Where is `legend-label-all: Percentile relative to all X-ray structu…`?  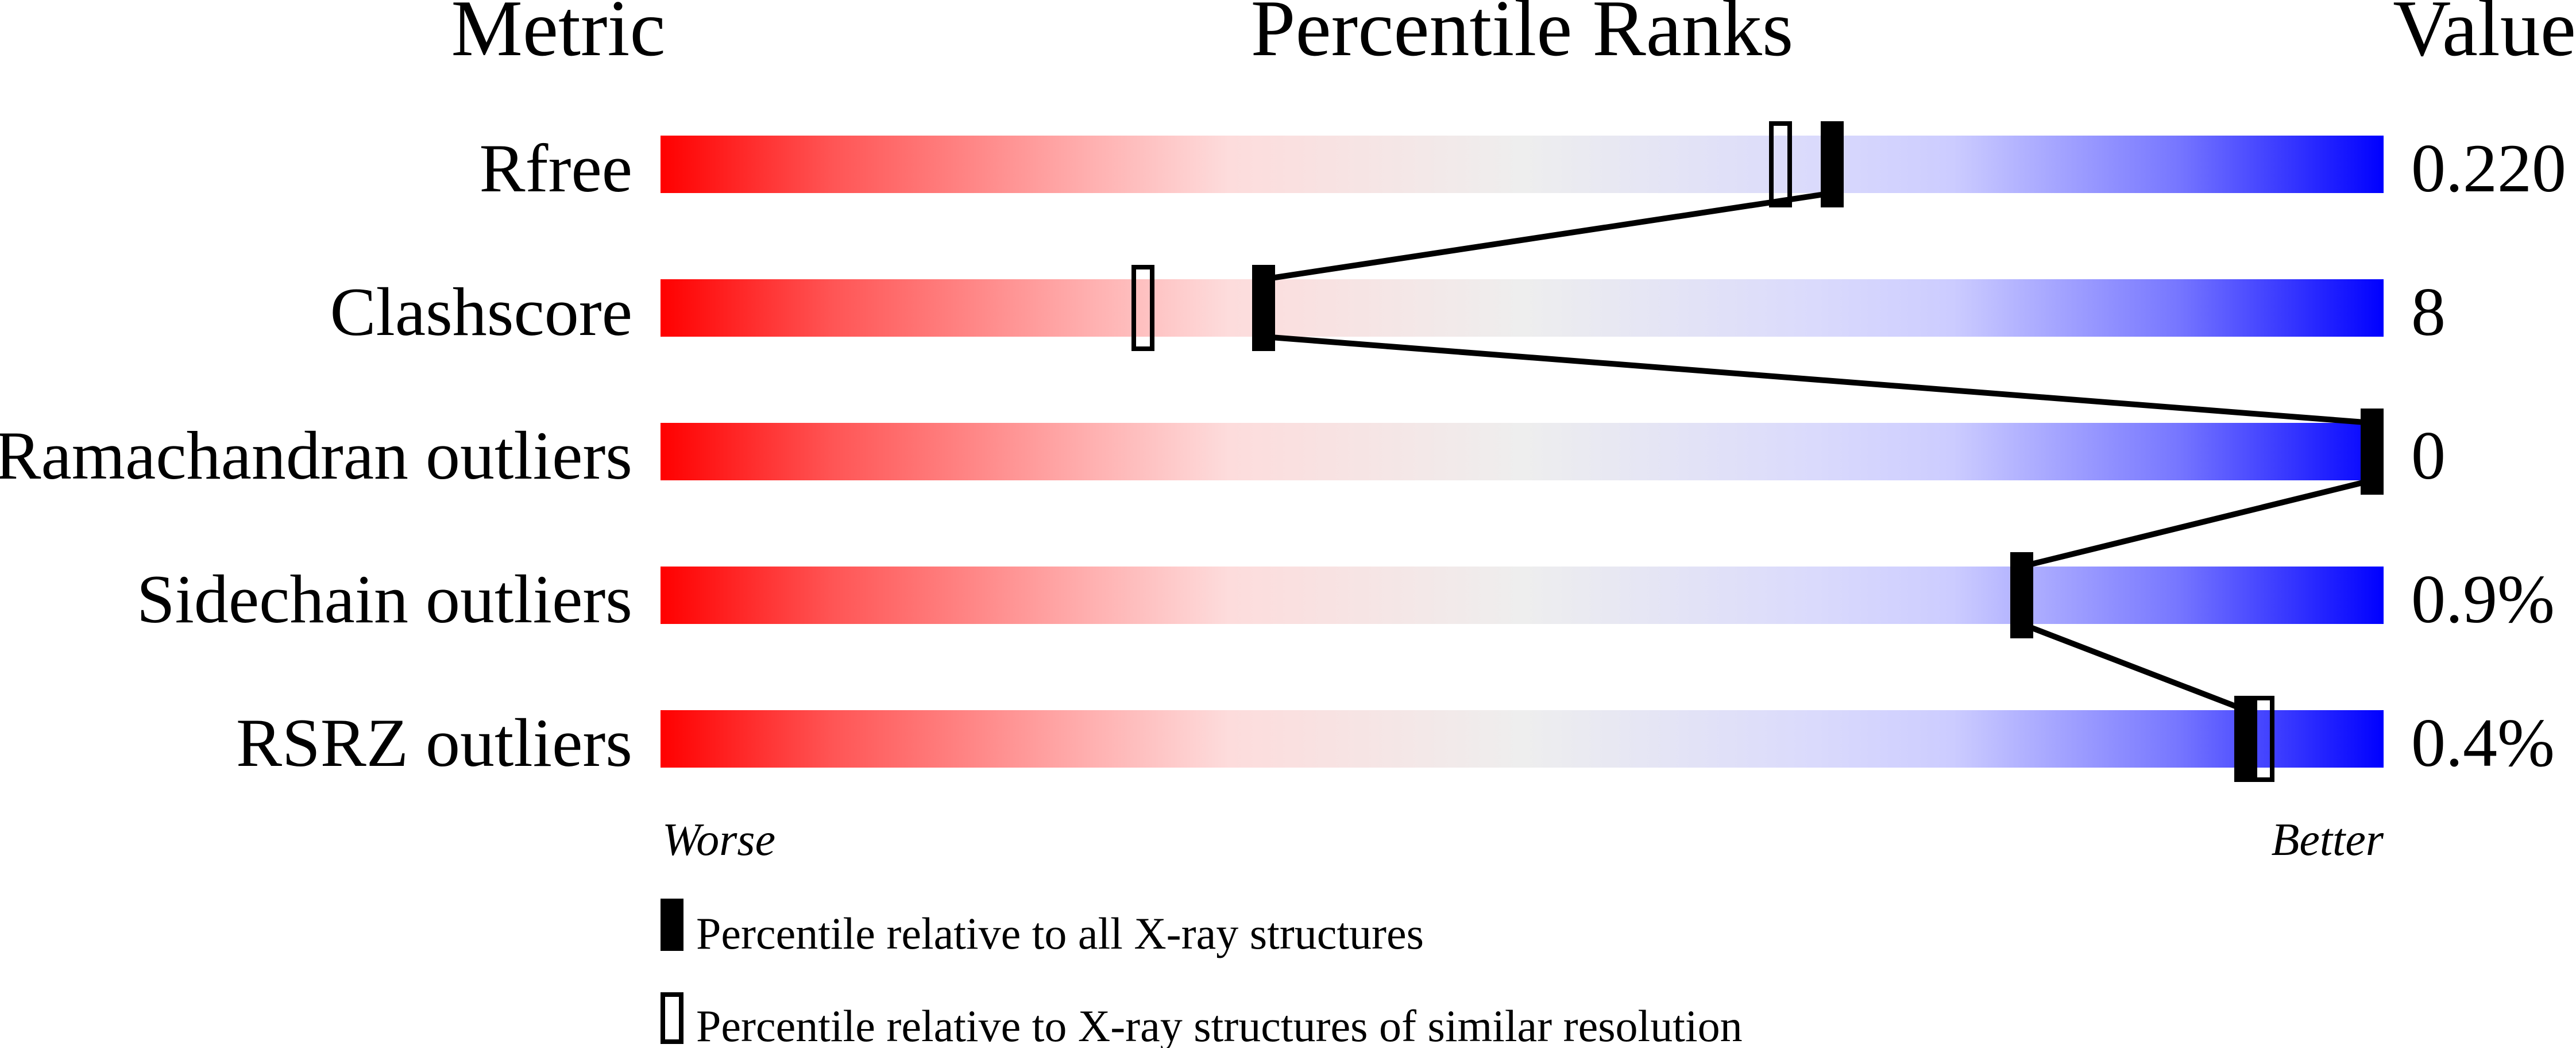 legend-label-all: Percentile relative to all X-ray structu… is located at coordinates (1060, 933).